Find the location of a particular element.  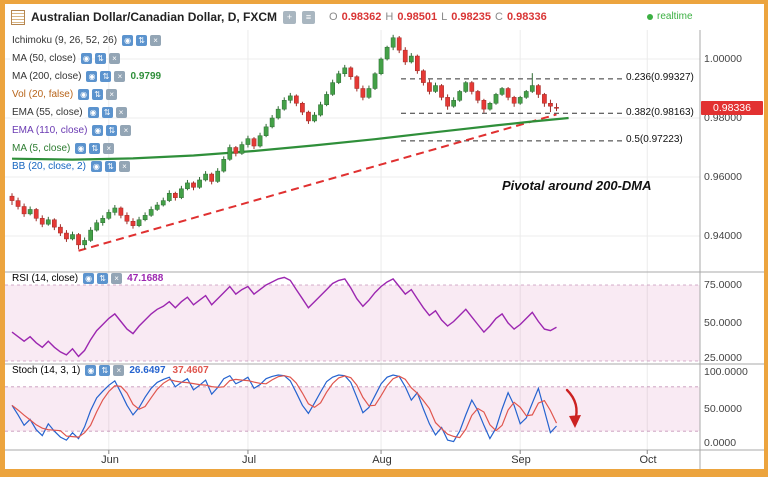

indicator-label: Ichimoku (9, 26, 52, 26) is located at coordinates (65, 40).